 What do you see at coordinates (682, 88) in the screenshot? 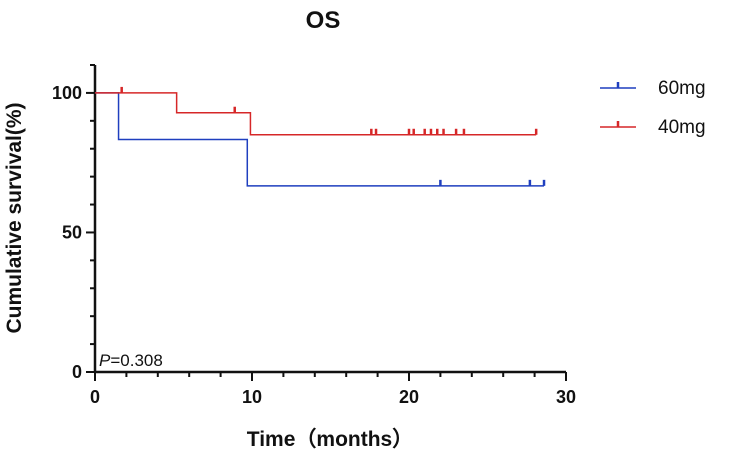
I see `legend-label-60mg: 60mg` at bounding box center [682, 88].